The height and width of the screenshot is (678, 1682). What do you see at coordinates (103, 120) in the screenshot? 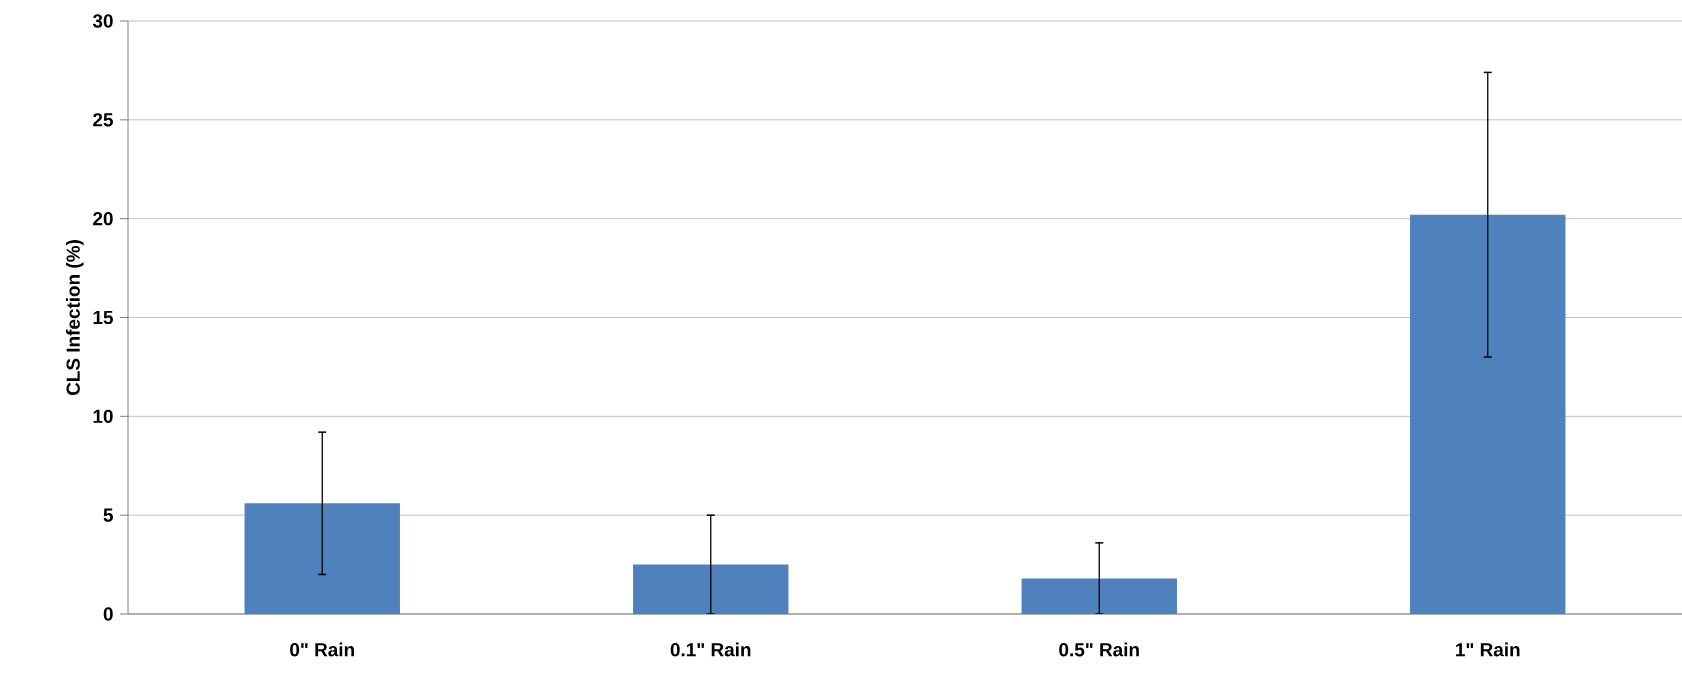
I see `y-tick-label: 25` at bounding box center [103, 120].